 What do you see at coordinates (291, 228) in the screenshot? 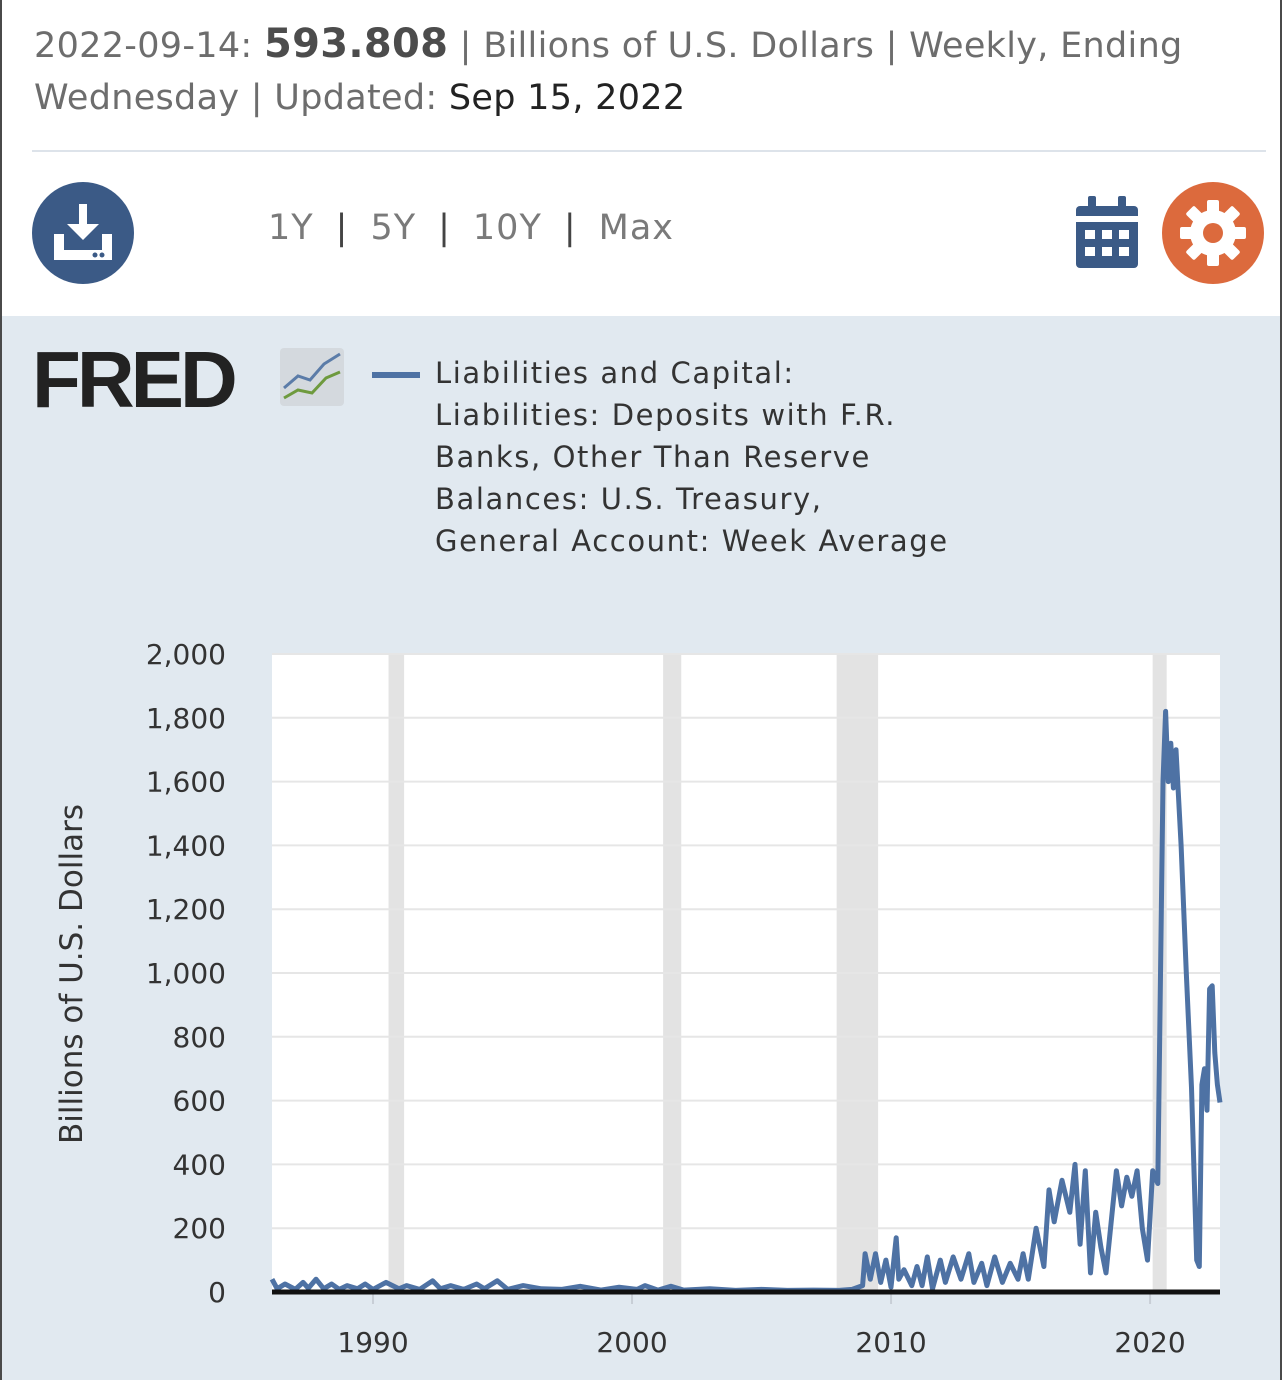
I see `range-1y: 1Y` at bounding box center [291, 228].